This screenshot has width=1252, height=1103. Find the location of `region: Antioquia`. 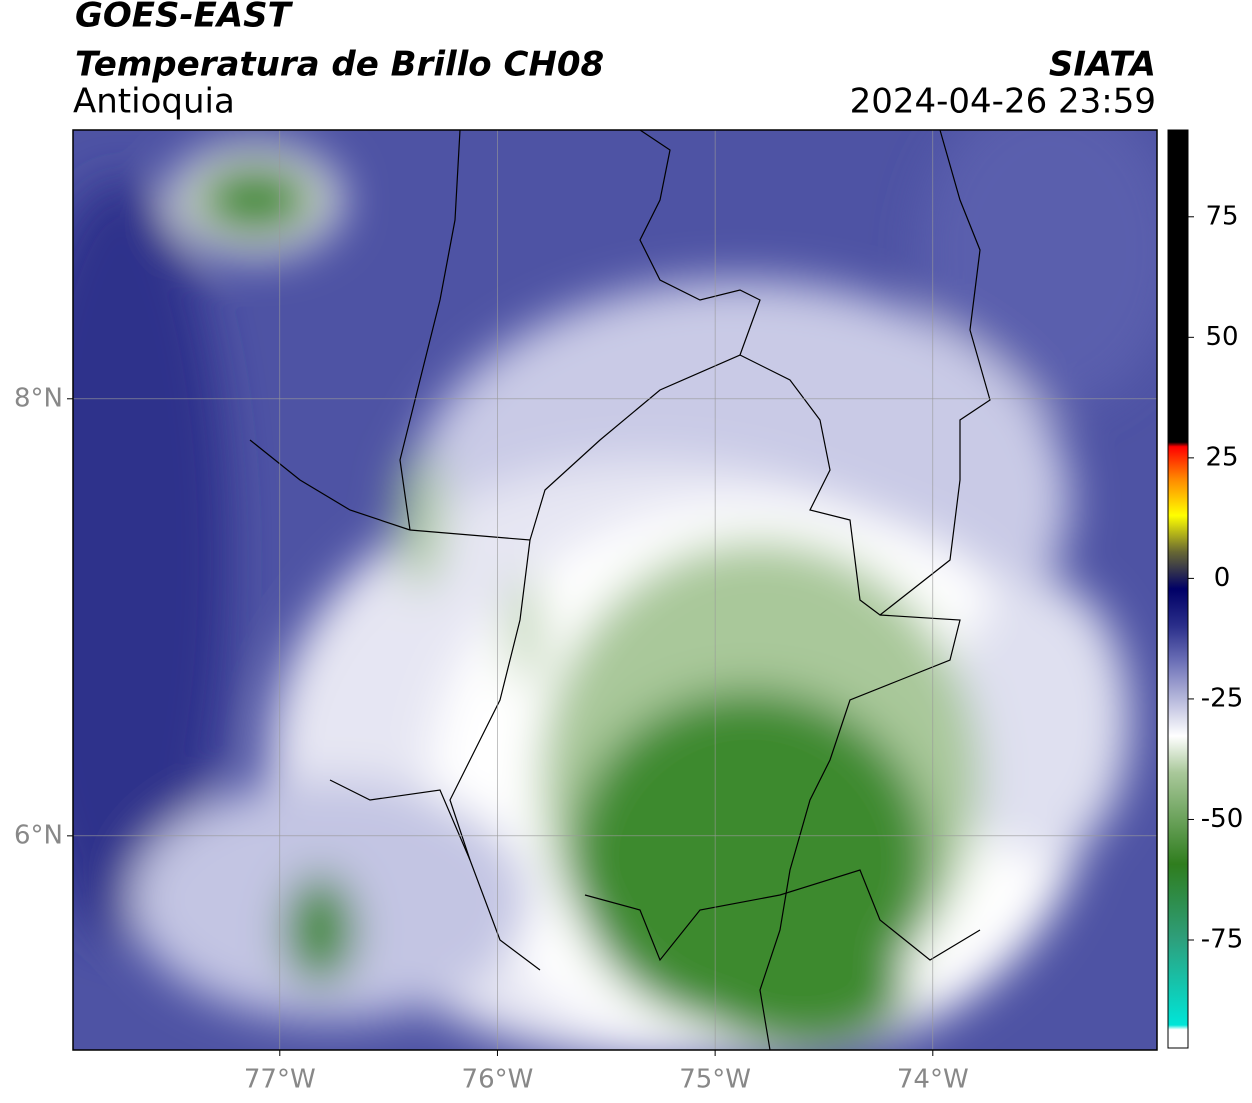

region: Antioquia is located at coordinates (154, 102).